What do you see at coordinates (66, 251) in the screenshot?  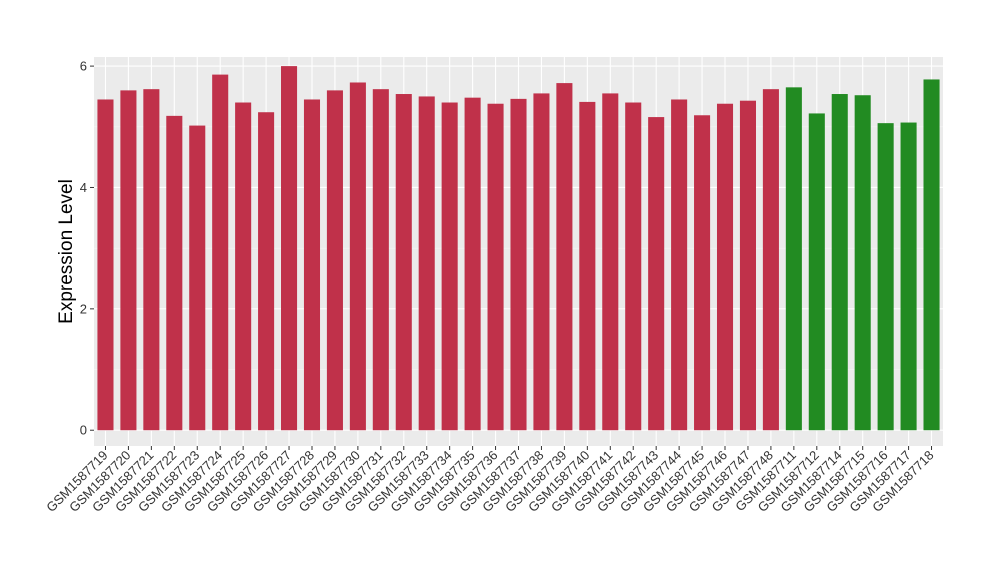 I see `y-axis-title: Expression Level` at bounding box center [66, 251].